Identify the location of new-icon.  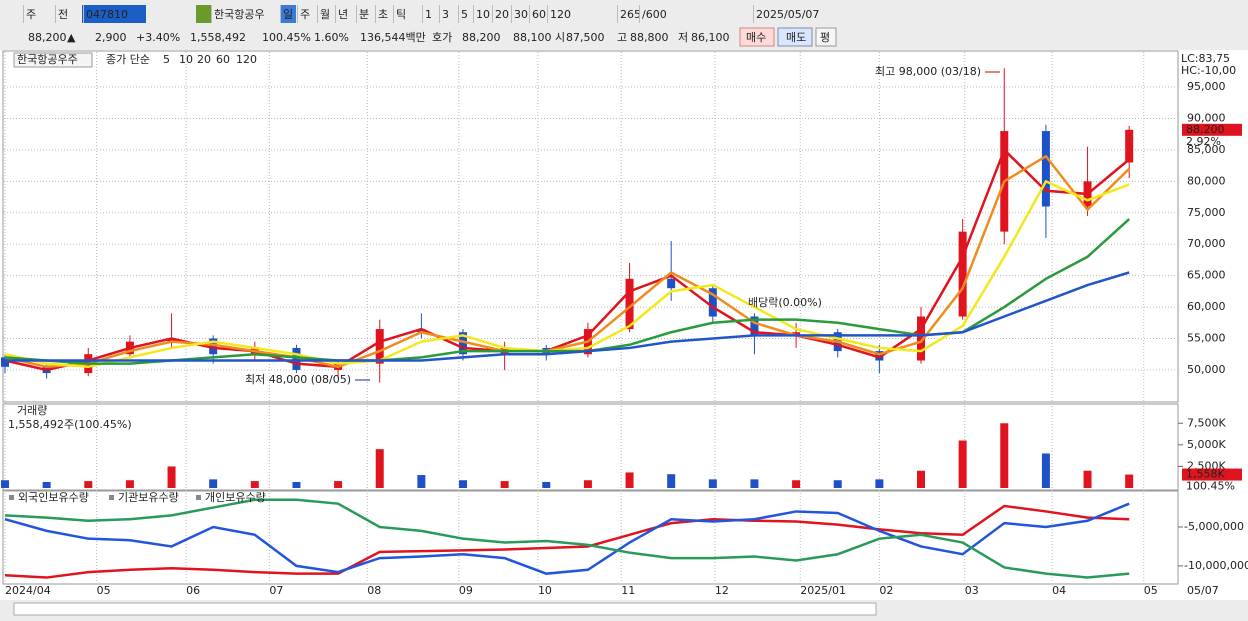
(204, 14).